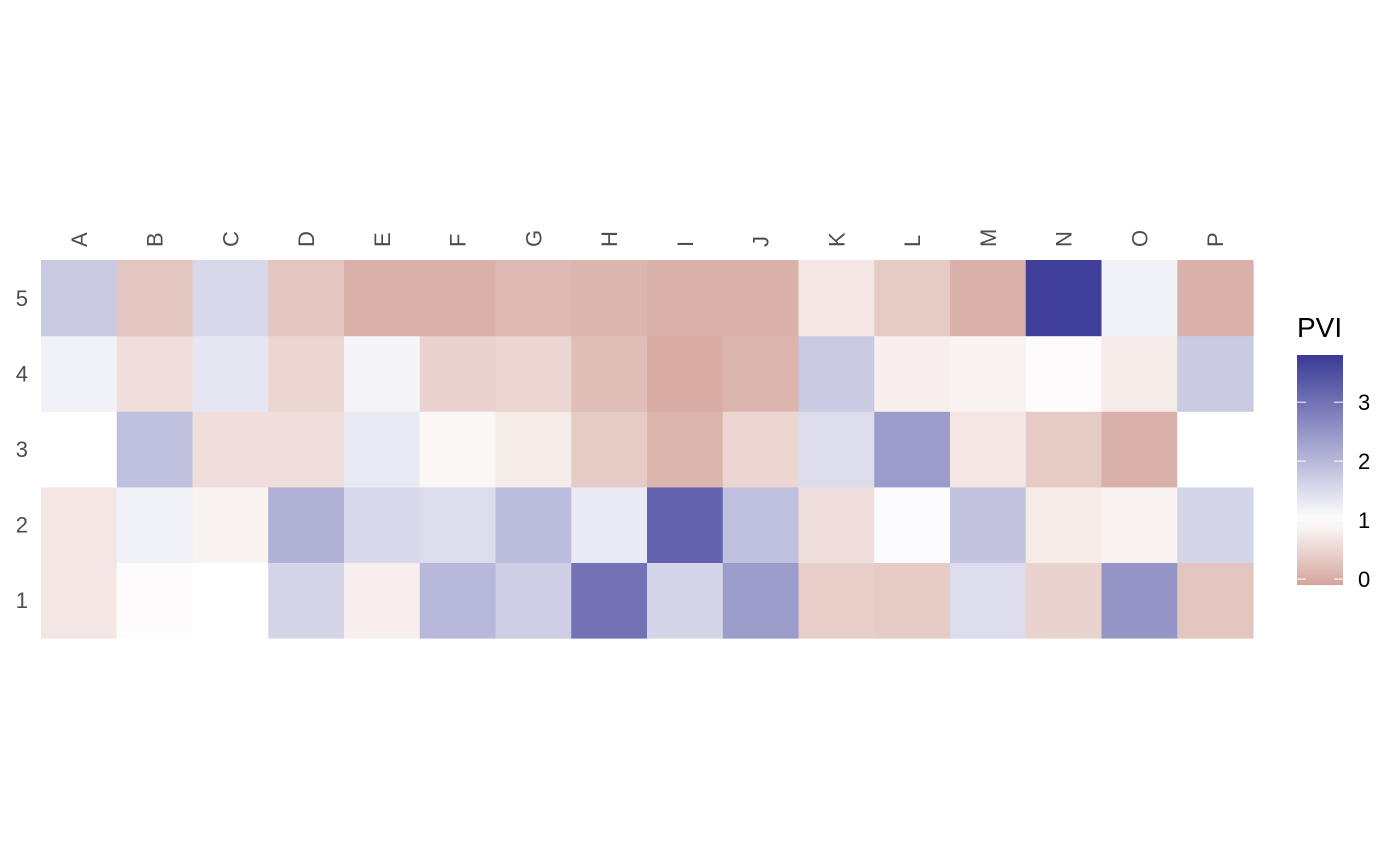 The image size is (1400, 866). Describe the element at coordinates (1215, 239) in the screenshot. I see `x-tick-label: P` at that location.